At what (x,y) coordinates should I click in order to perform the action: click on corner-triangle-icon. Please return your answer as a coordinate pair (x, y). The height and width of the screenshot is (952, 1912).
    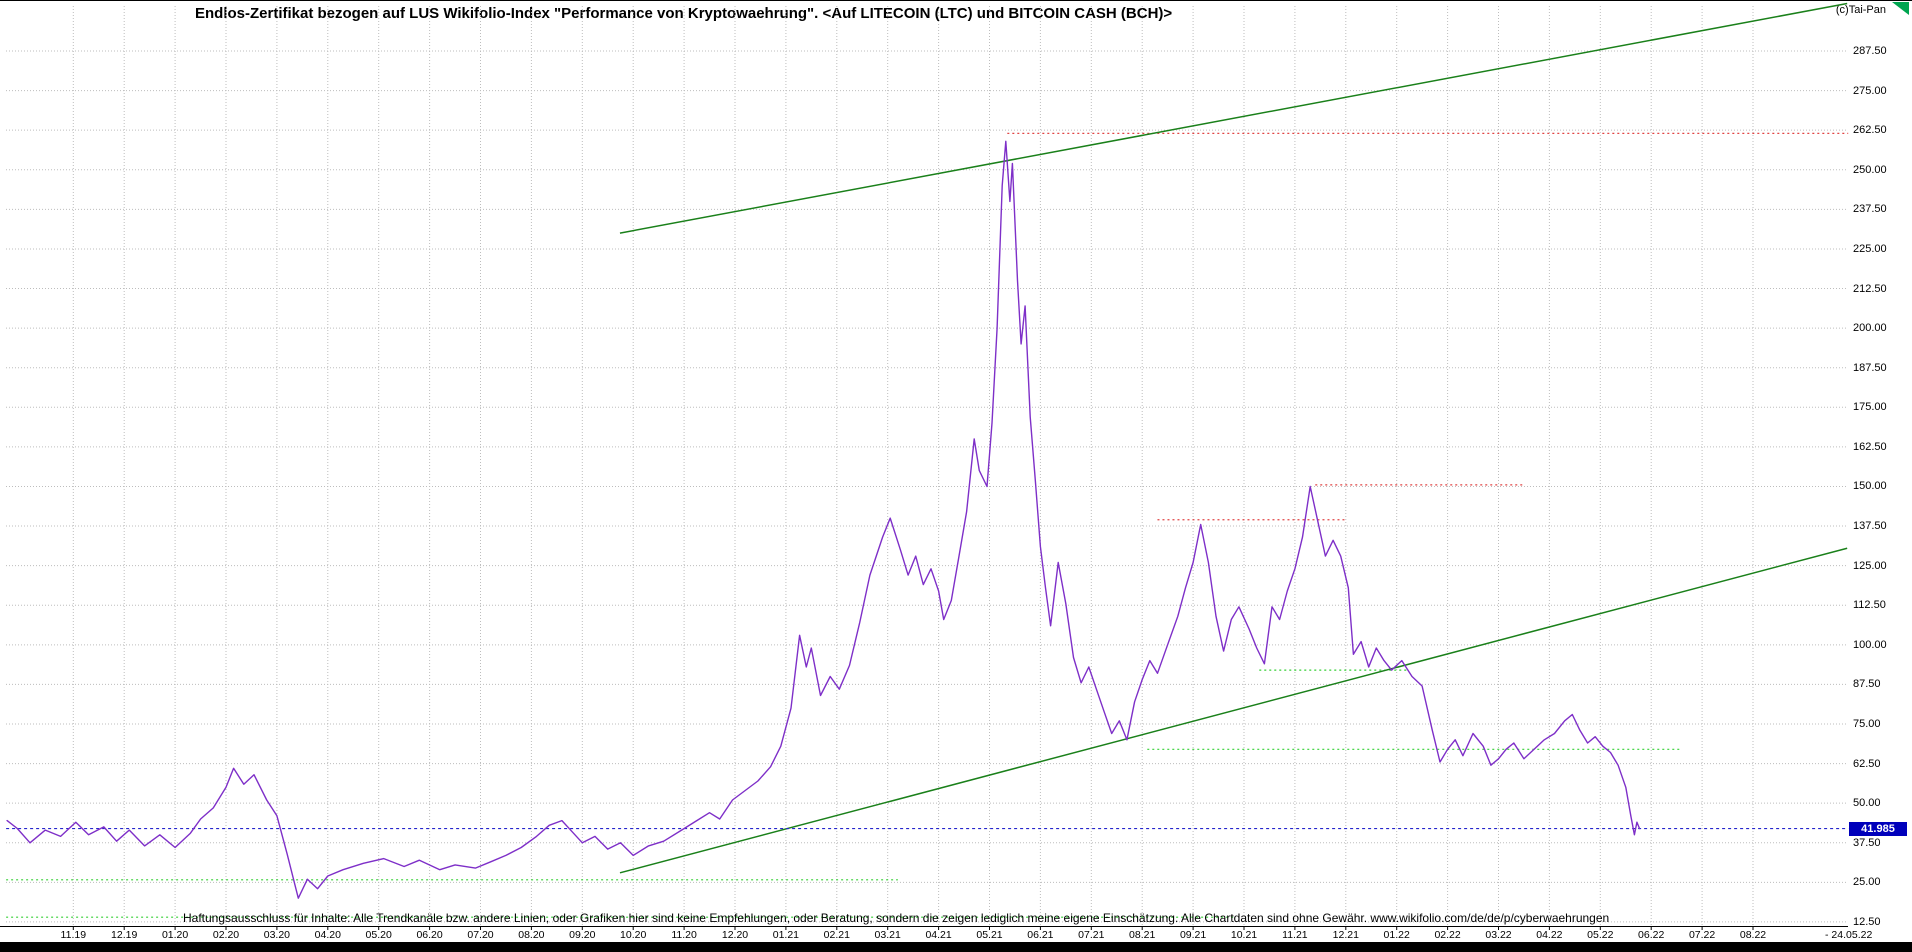
    Looking at the image, I should click on (1900, 8).